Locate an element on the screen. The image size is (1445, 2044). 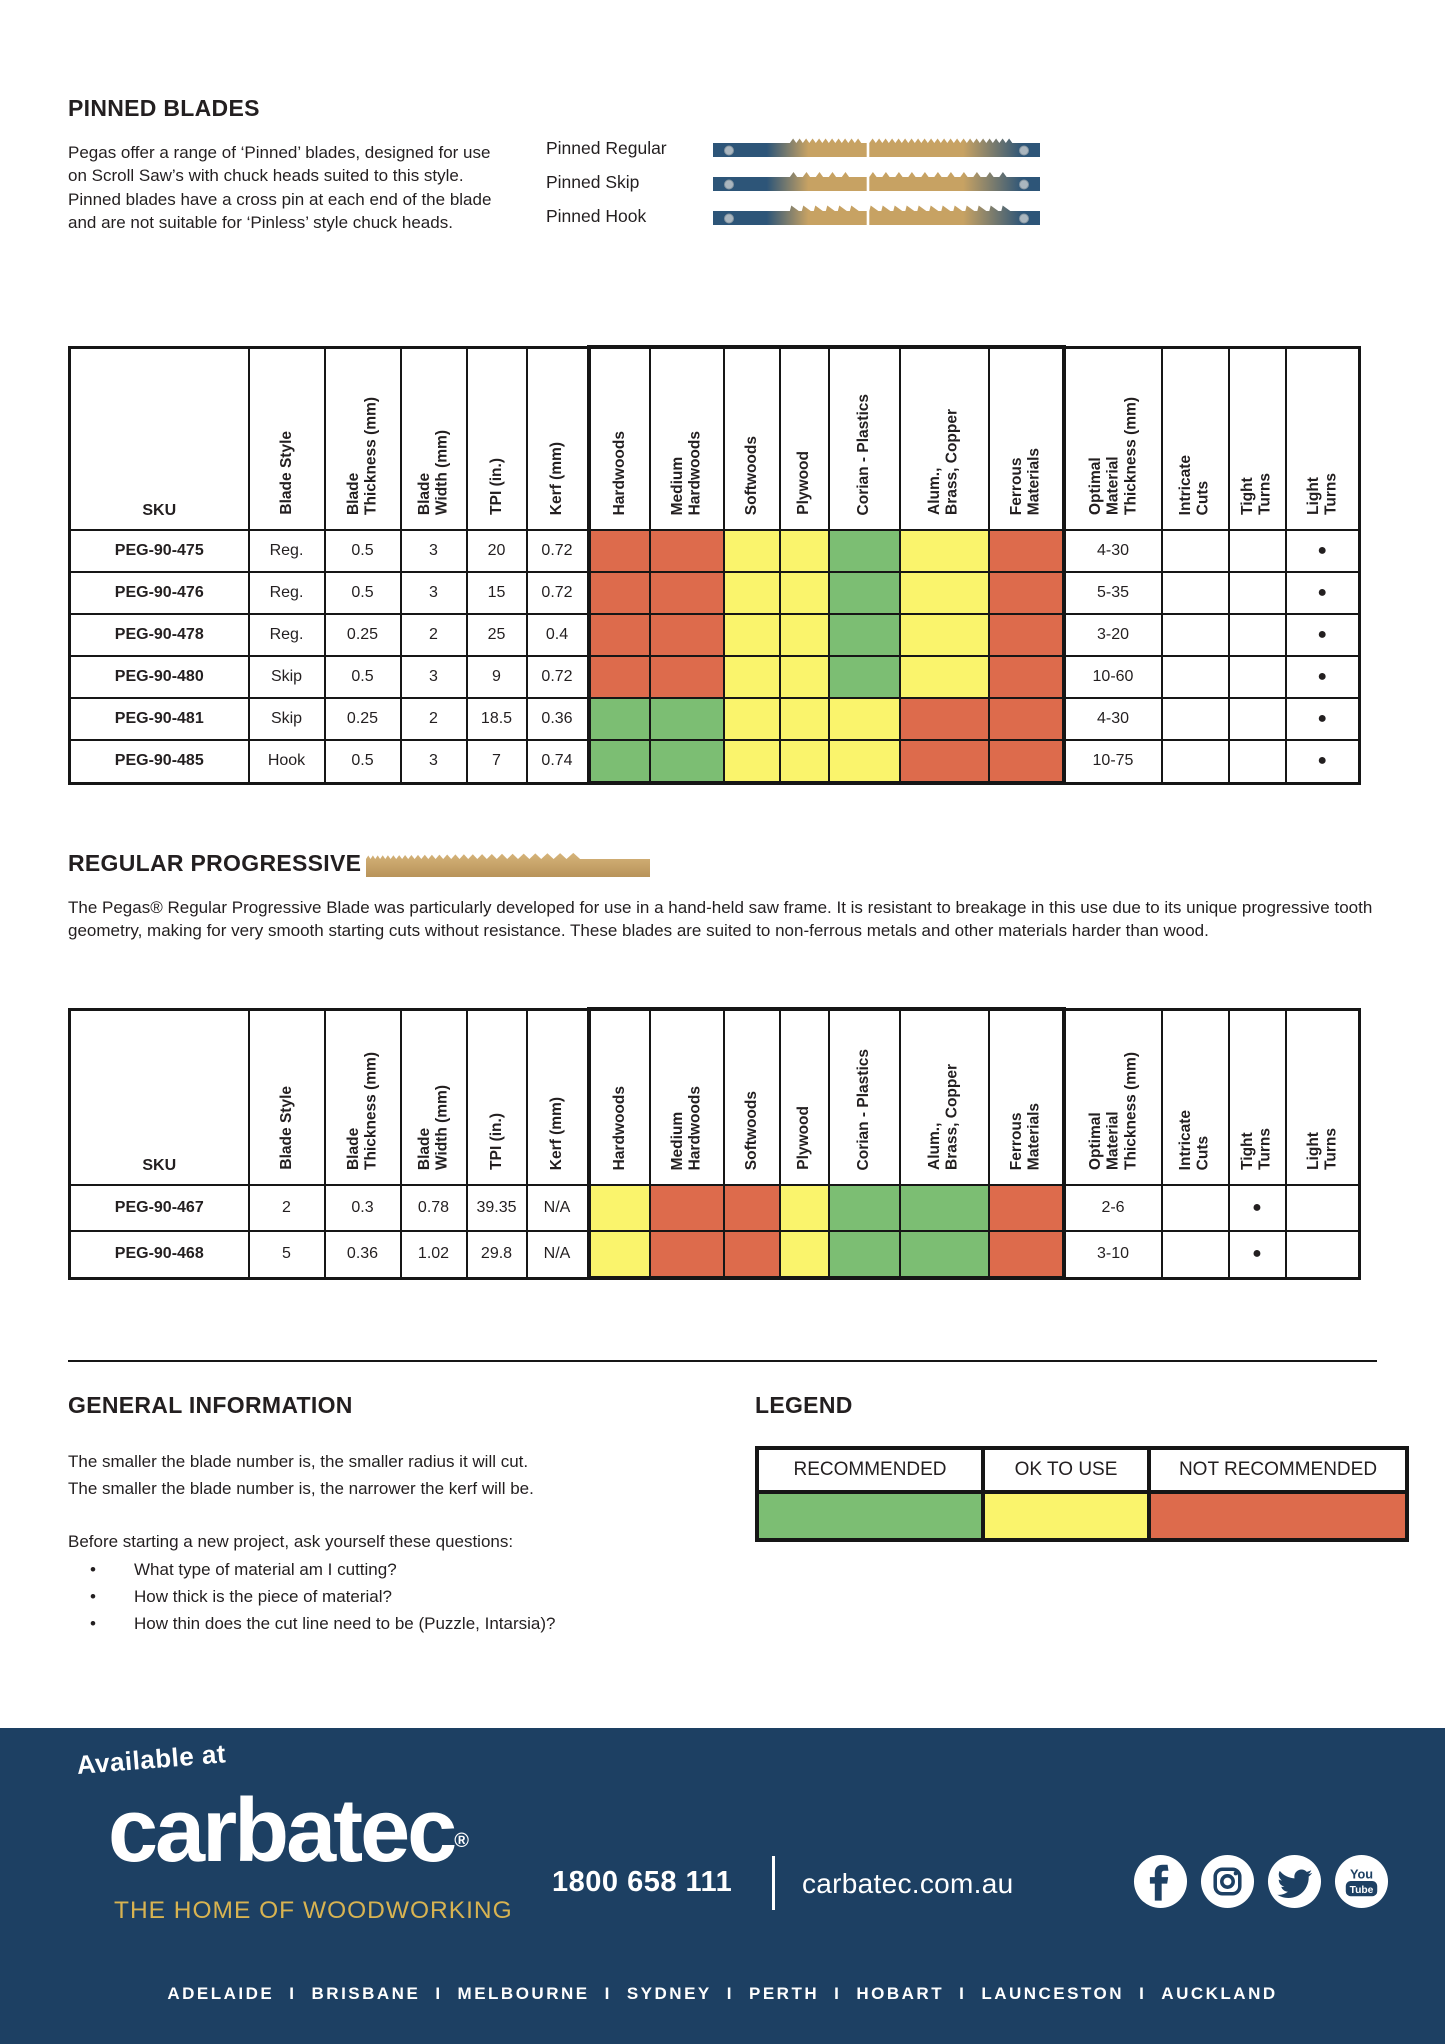
pinned-regular-blade-image is located at coordinates (876, 150).